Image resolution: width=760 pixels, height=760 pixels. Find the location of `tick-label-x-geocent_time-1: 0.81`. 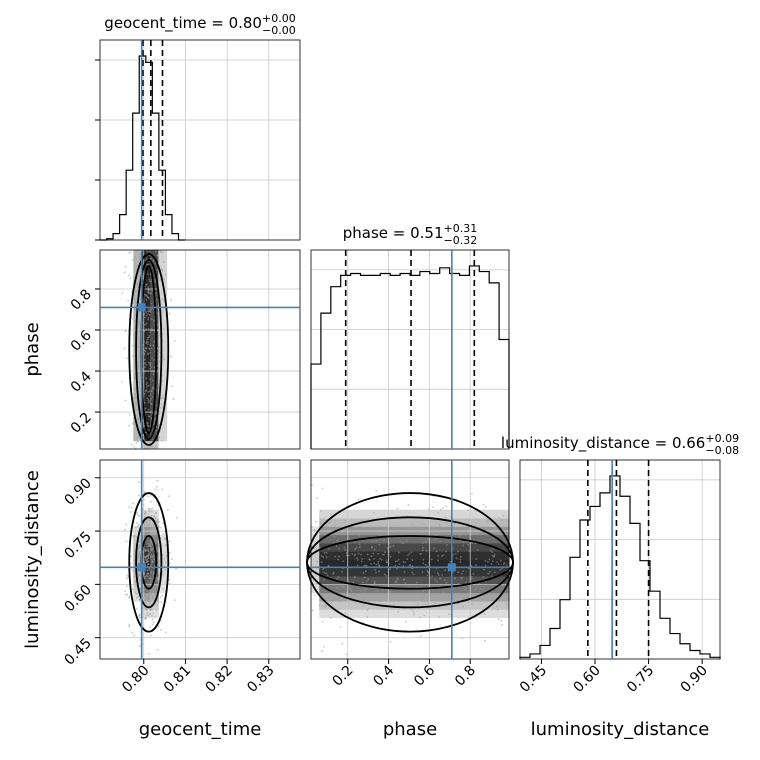

tick-label-x-geocent_time-1: 0.81 is located at coordinates (177, 679).